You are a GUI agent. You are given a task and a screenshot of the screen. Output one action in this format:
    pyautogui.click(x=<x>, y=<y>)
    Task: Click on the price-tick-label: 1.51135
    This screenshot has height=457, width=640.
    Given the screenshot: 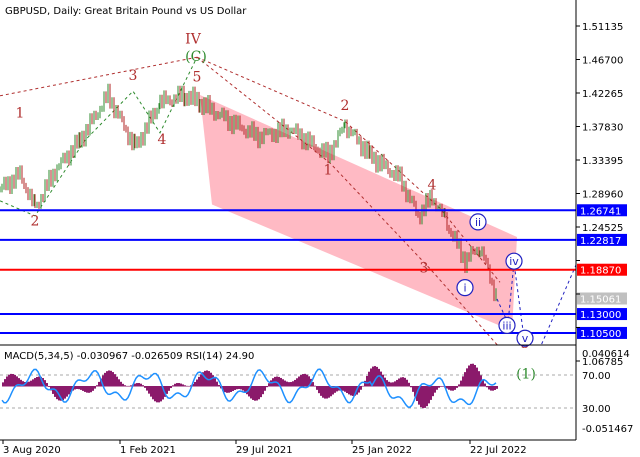 What is the action you would take?
    pyautogui.click(x=602, y=27)
    